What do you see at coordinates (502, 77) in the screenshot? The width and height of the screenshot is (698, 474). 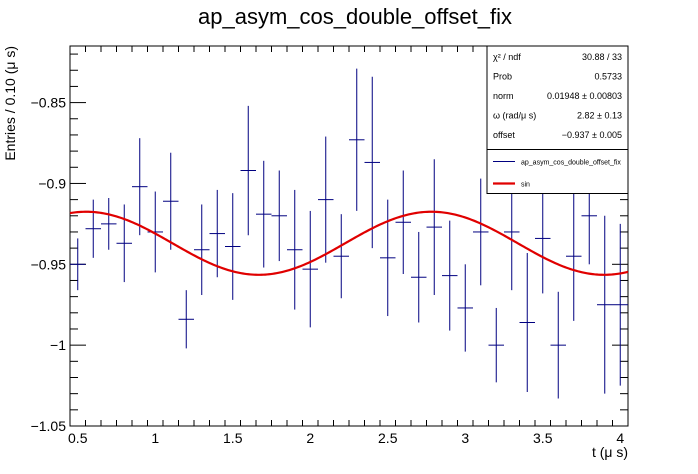 I see `stat-label: Prob` at bounding box center [502, 77].